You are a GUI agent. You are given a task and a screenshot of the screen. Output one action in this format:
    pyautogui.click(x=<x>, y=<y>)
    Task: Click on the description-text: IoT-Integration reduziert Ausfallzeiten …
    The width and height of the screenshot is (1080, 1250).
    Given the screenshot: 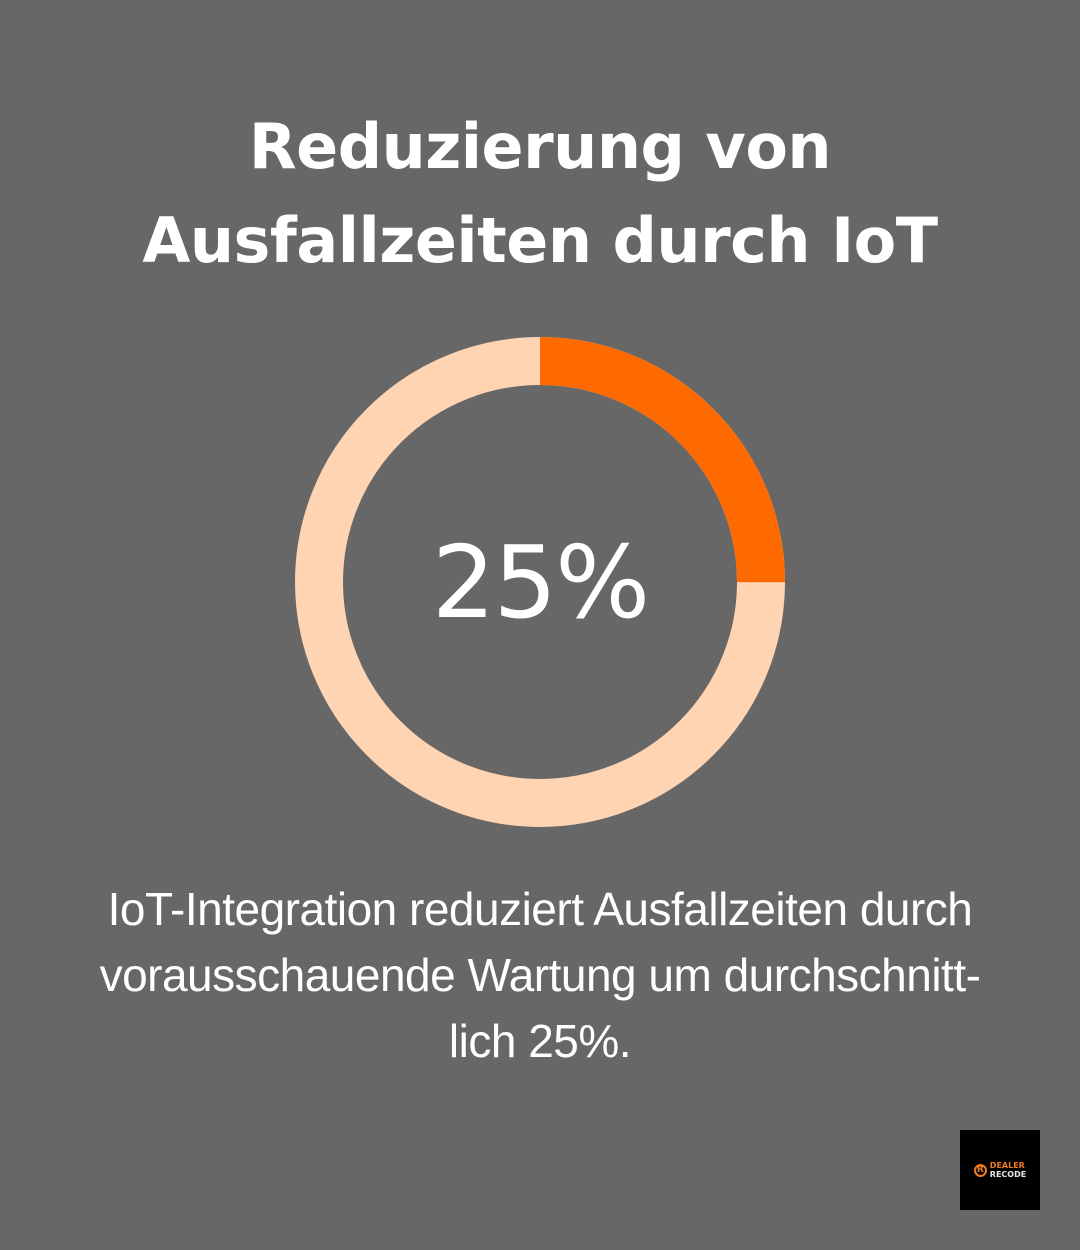 What is the action you would take?
    pyautogui.click(x=540, y=975)
    